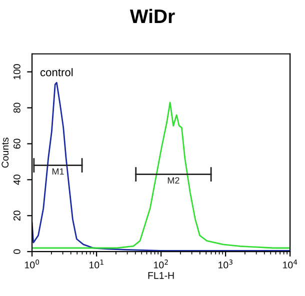 The width and height of the screenshot is (305, 296). I want to click on y-tick-label: 100, so click(16, 72).